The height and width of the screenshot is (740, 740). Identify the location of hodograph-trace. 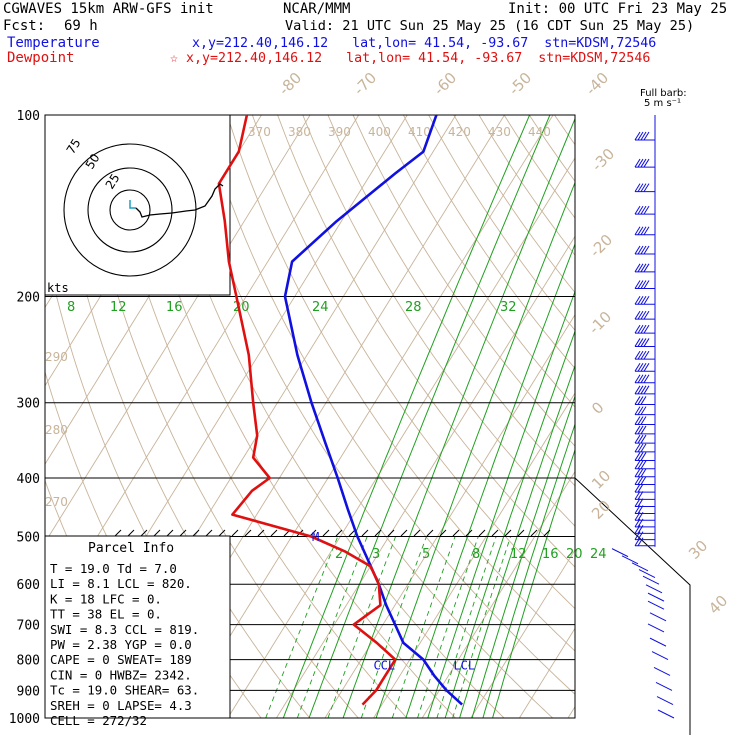
(179, 200).